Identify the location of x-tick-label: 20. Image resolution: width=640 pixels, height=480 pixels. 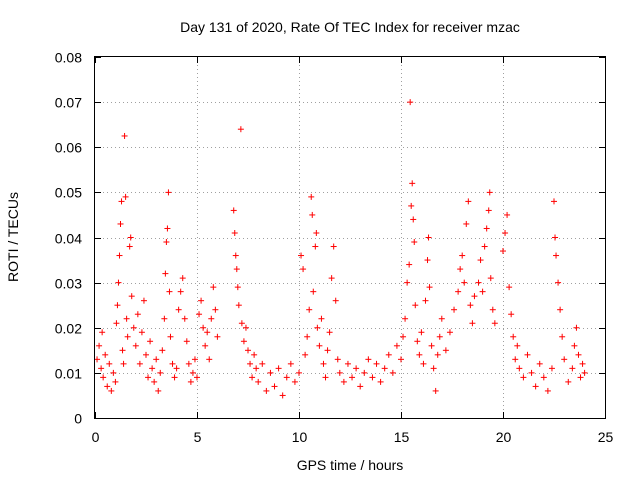
(504, 437).